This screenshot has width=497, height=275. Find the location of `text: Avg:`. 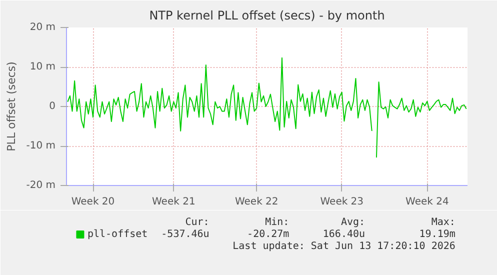

text: Avg: is located at coordinates (353, 222).